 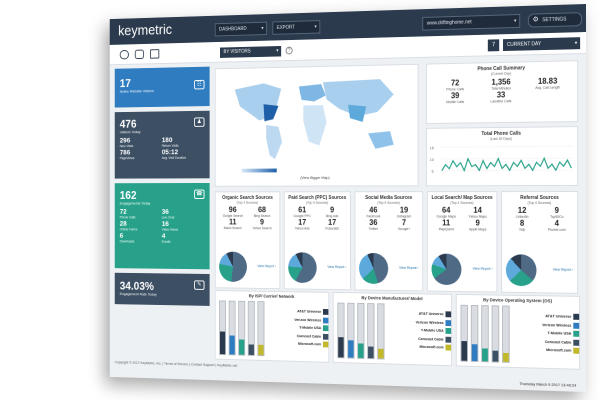 What do you see at coordinates (241, 29) in the screenshot?
I see `dashboard-dropdown: DASHBOARD ▾` at bounding box center [241, 29].